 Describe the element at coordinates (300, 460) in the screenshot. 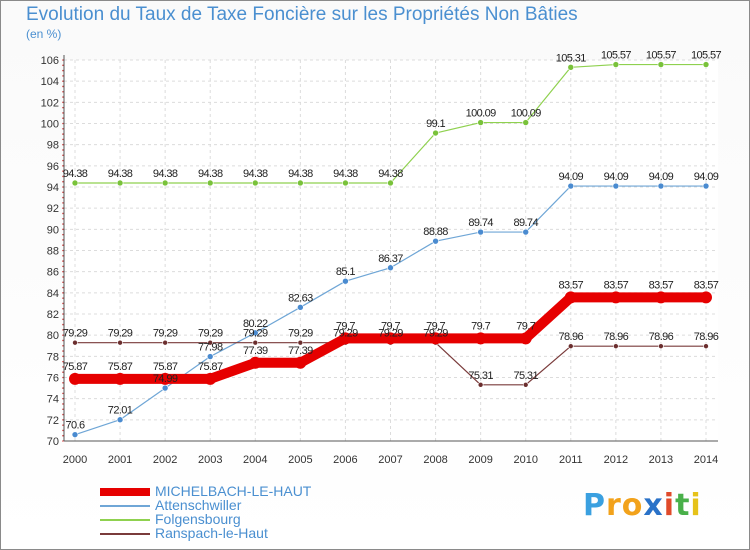

I see `x-tick-label: 2005` at that location.